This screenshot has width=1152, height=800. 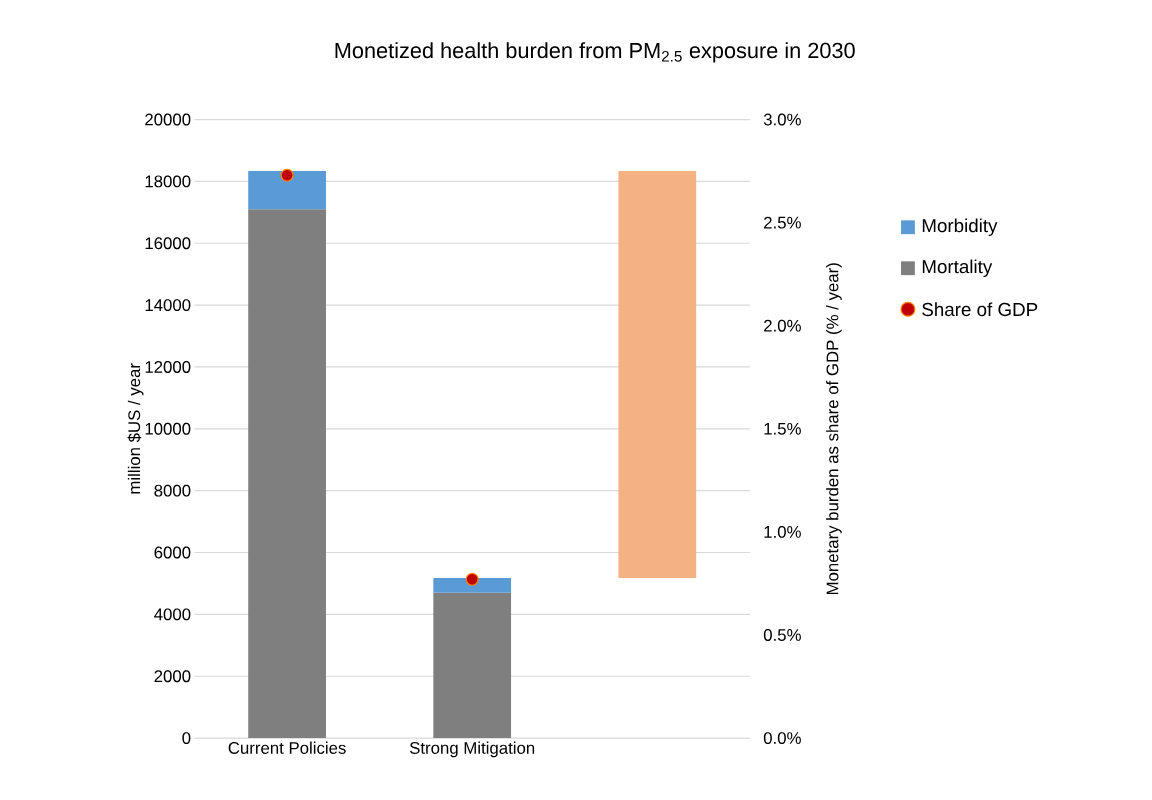 I want to click on x-tick-label: Strong Mitigation, so click(x=472, y=749).